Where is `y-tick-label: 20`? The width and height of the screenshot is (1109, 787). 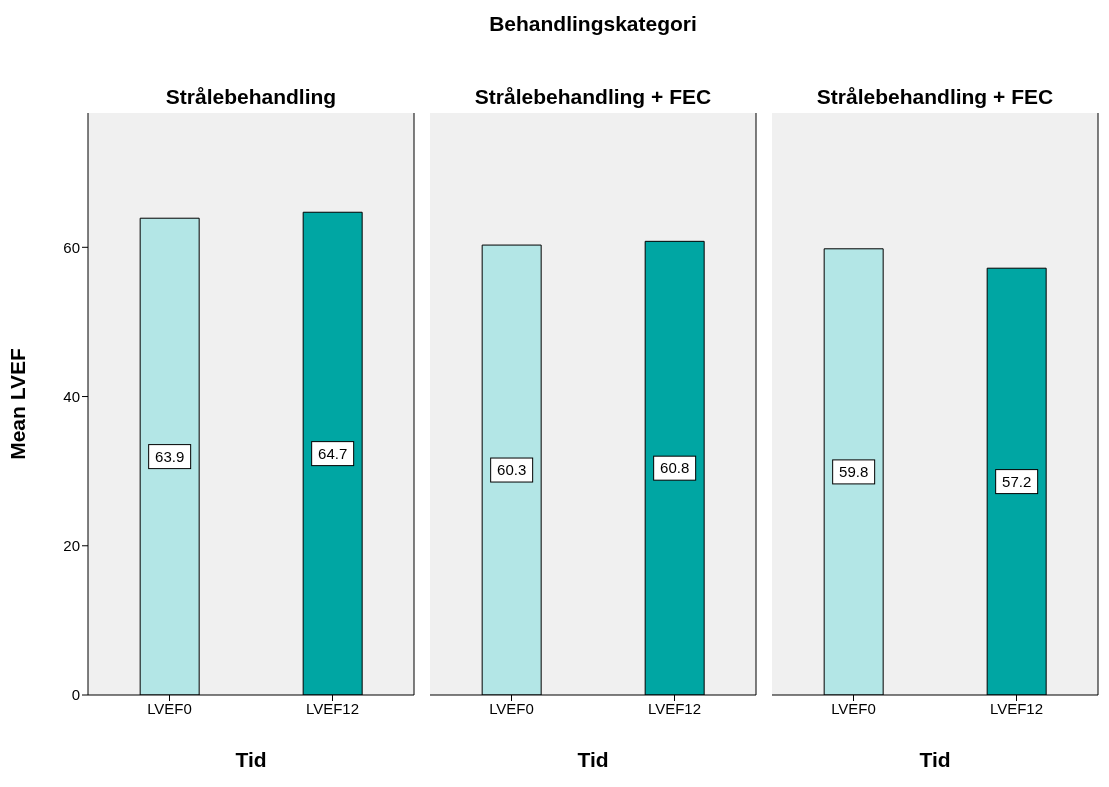
y-tick-label: 20 is located at coordinates (71, 546).